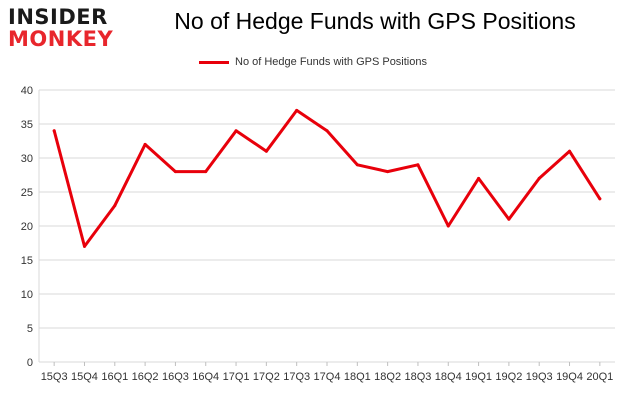 The width and height of the screenshot is (635, 405). Describe the element at coordinates (539, 377) in the screenshot. I see `x-tick-label: 19Q3` at that location.